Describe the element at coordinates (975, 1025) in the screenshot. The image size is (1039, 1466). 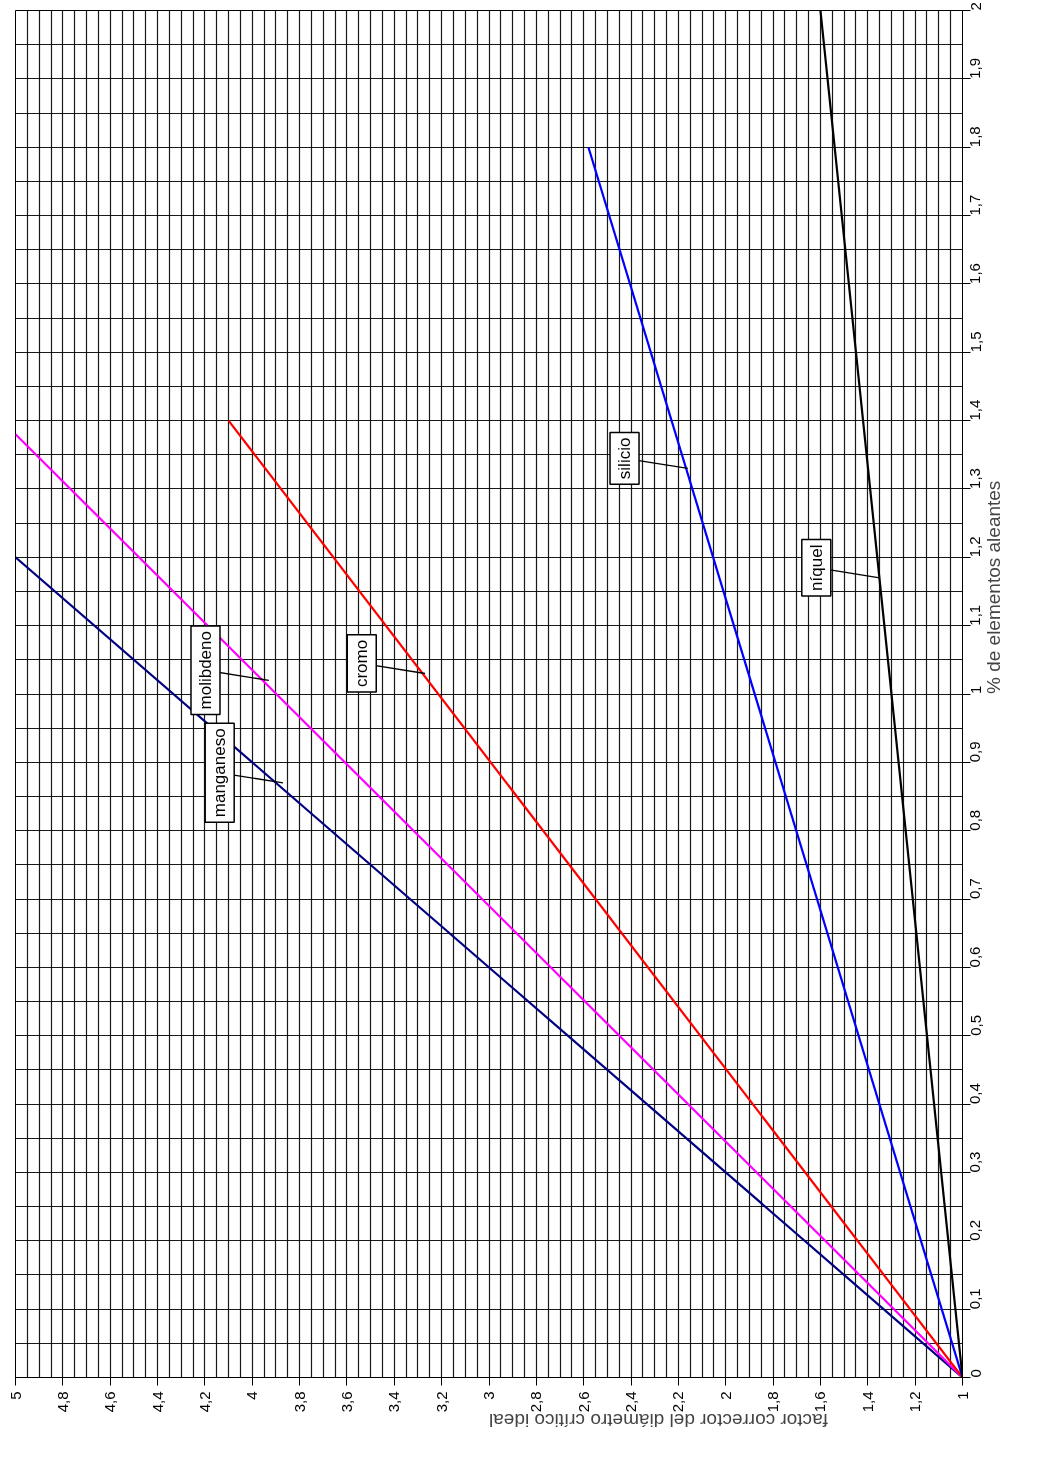
I see `y-tick-label: 0,5` at that location.